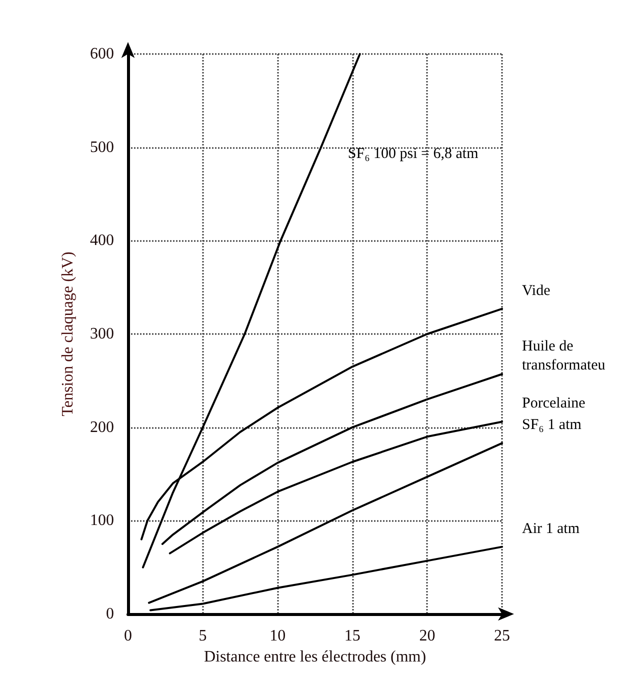  I want to click on x-axis-title: Distance entre les électrodes (mm), so click(315, 657).